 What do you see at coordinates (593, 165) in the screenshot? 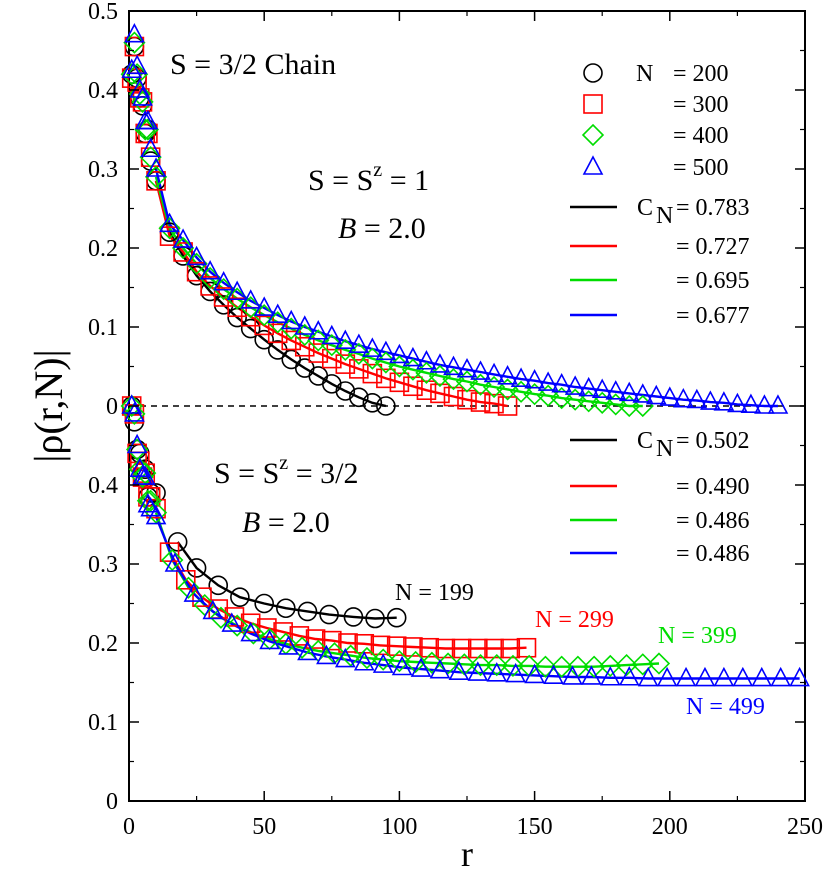
I see `legend-marker-triangle` at bounding box center [593, 165].